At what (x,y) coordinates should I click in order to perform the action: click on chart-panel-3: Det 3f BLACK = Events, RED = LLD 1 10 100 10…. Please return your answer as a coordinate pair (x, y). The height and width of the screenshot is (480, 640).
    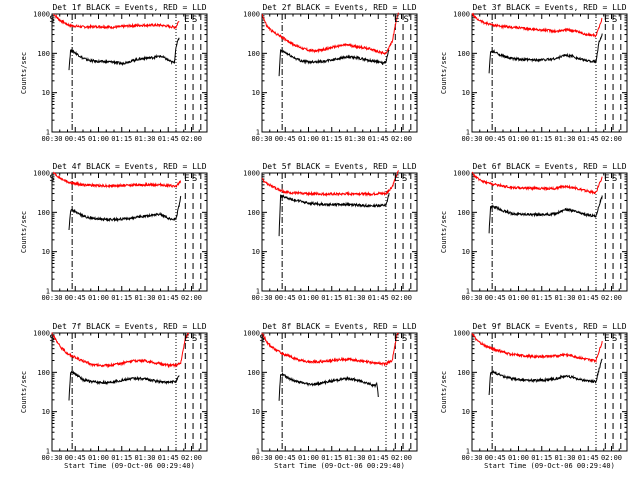
    Looking at the image, I should click on (534, 73).